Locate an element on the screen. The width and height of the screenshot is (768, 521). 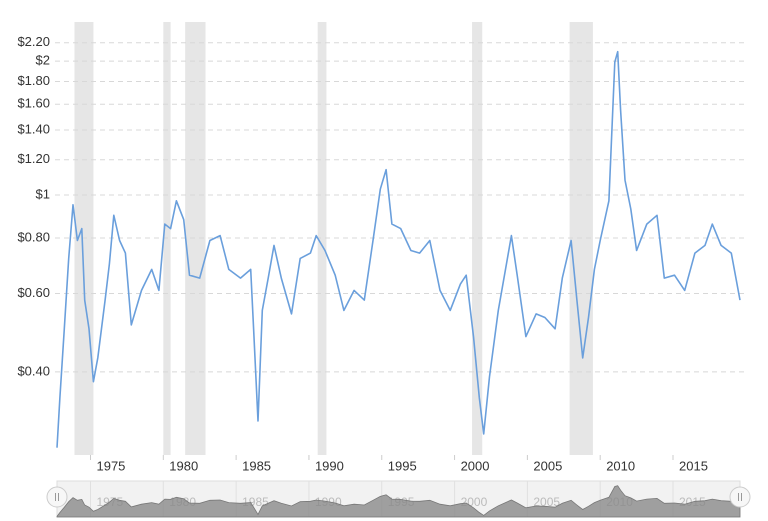
x-tick-label: 2015 is located at coordinates (693, 465).